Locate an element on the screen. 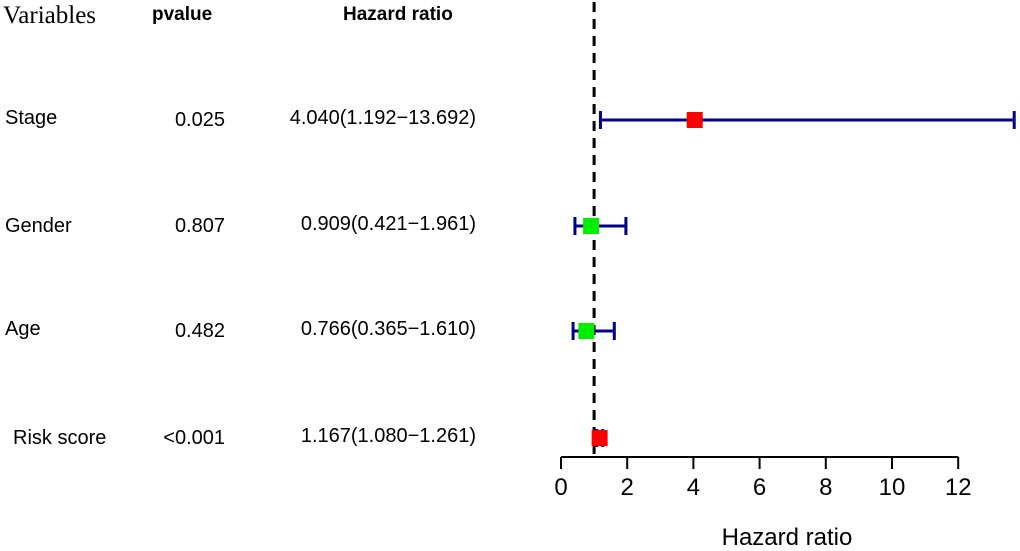  row-label-risk-score: Risk score is located at coordinates (60, 438).